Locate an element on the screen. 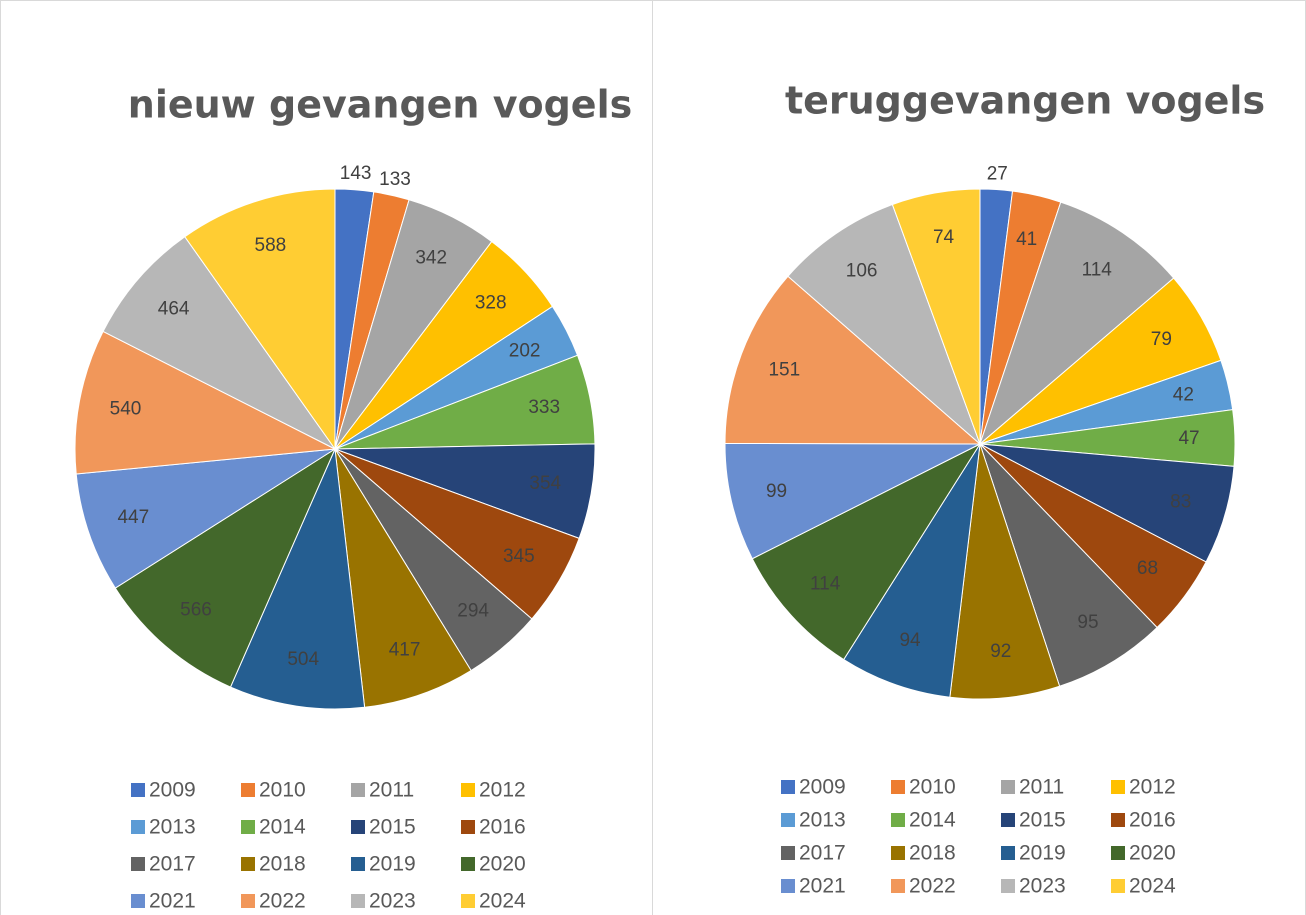 Image resolution: width=1306 pixels, height=915 pixels. data-label: 27 is located at coordinates (997, 173).